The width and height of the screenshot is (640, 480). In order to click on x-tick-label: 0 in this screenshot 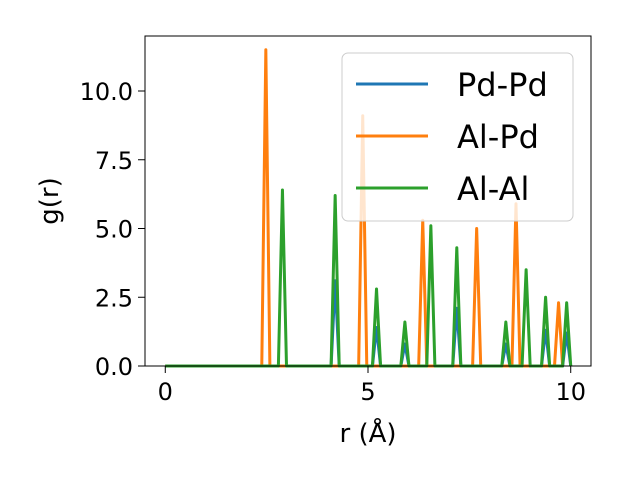, I will do `click(165, 392)`.